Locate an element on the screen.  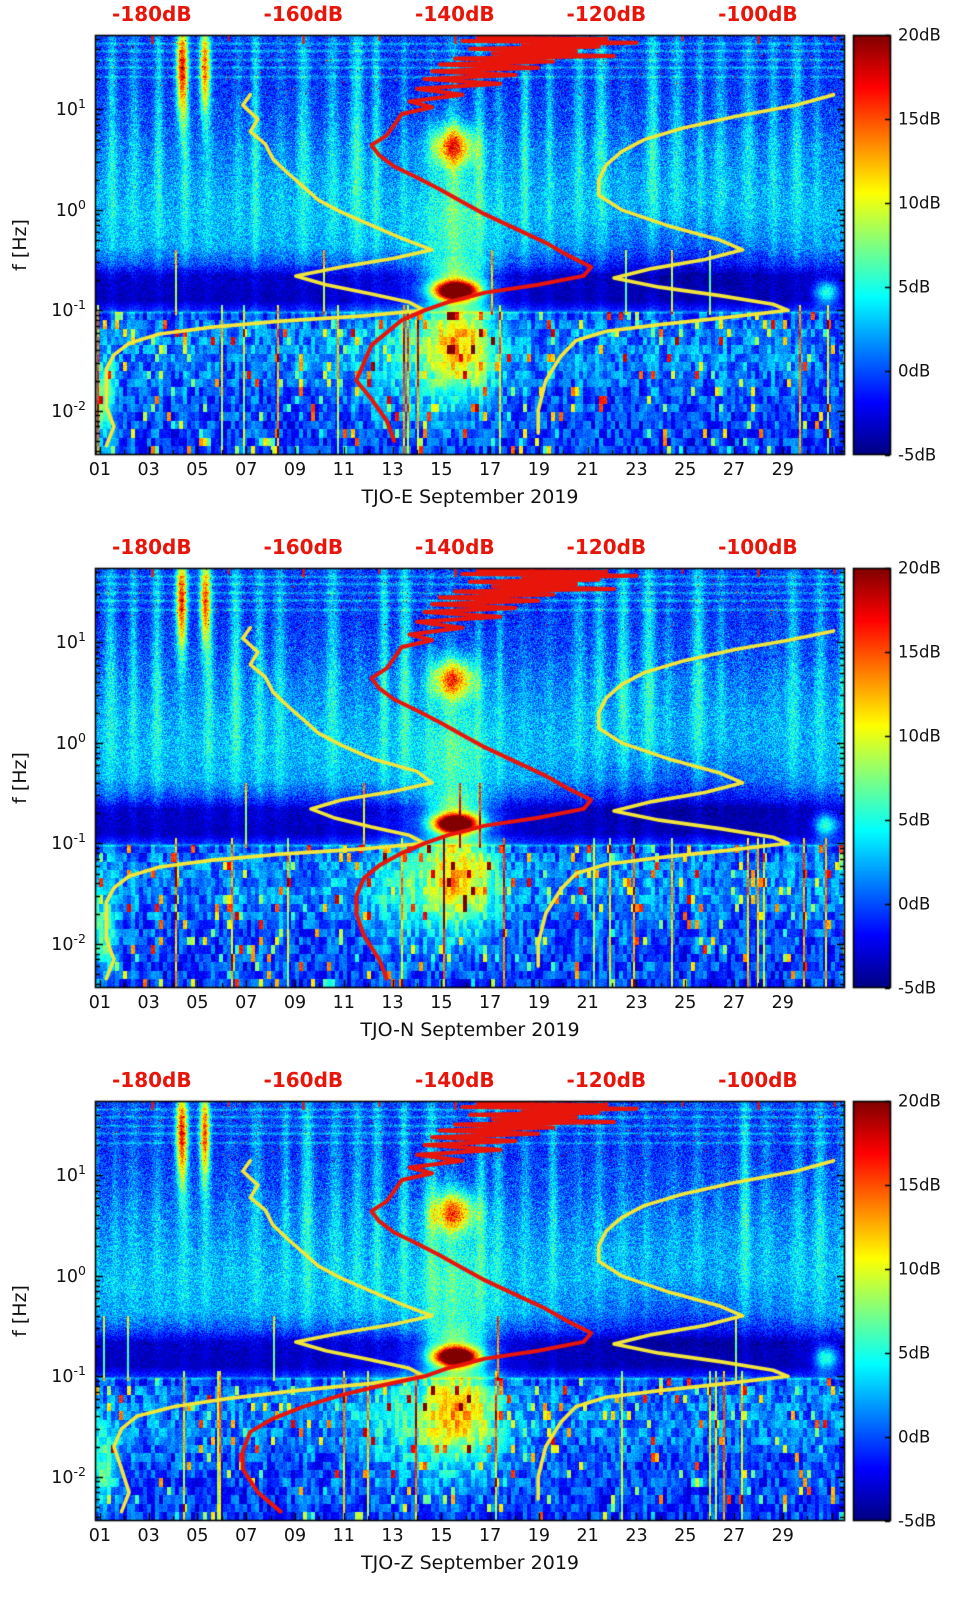
x-axis-title: TJO-Z September 2019 is located at coordinates (470, 1563).